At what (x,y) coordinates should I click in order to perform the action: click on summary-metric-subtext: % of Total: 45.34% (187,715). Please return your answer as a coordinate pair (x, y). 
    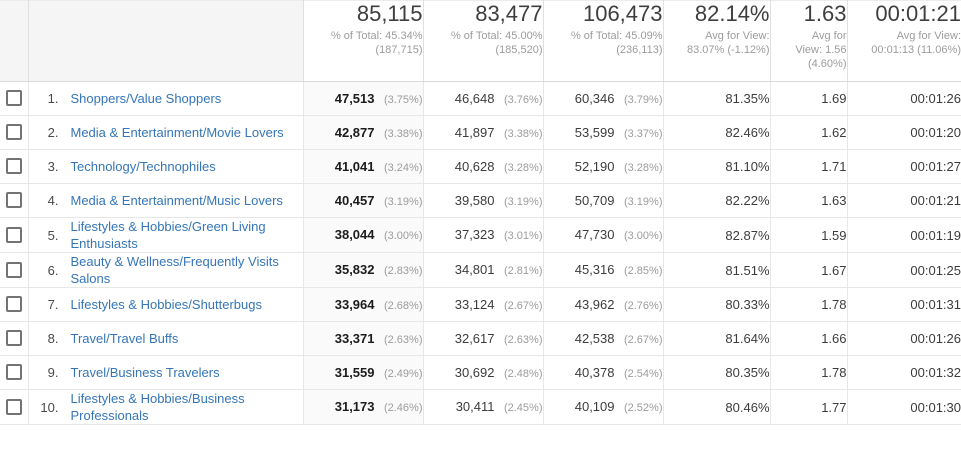
    Looking at the image, I should click on (376, 43).